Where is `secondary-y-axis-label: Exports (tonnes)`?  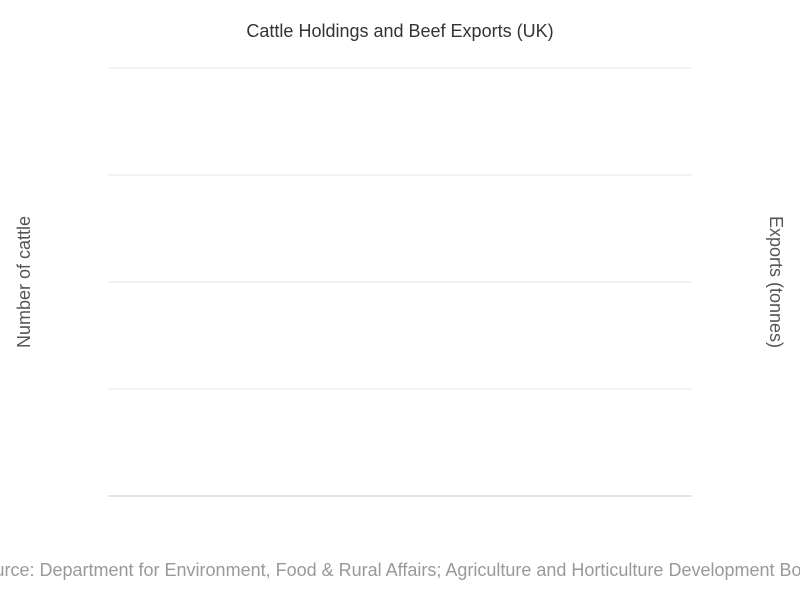
secondary-y-axis-label: Exports (tonnes) is located at coordinates (776, 282).